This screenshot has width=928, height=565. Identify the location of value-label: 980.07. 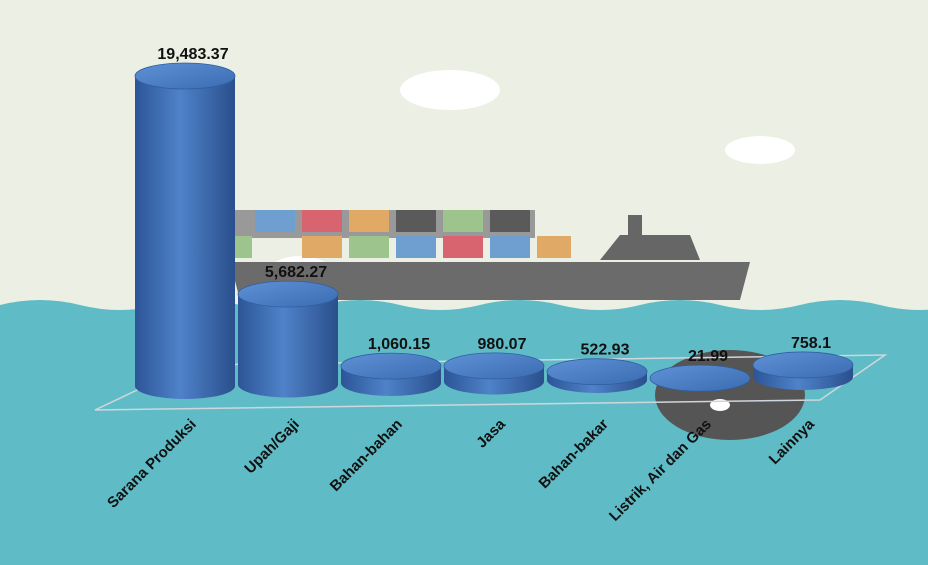
(502, 344).